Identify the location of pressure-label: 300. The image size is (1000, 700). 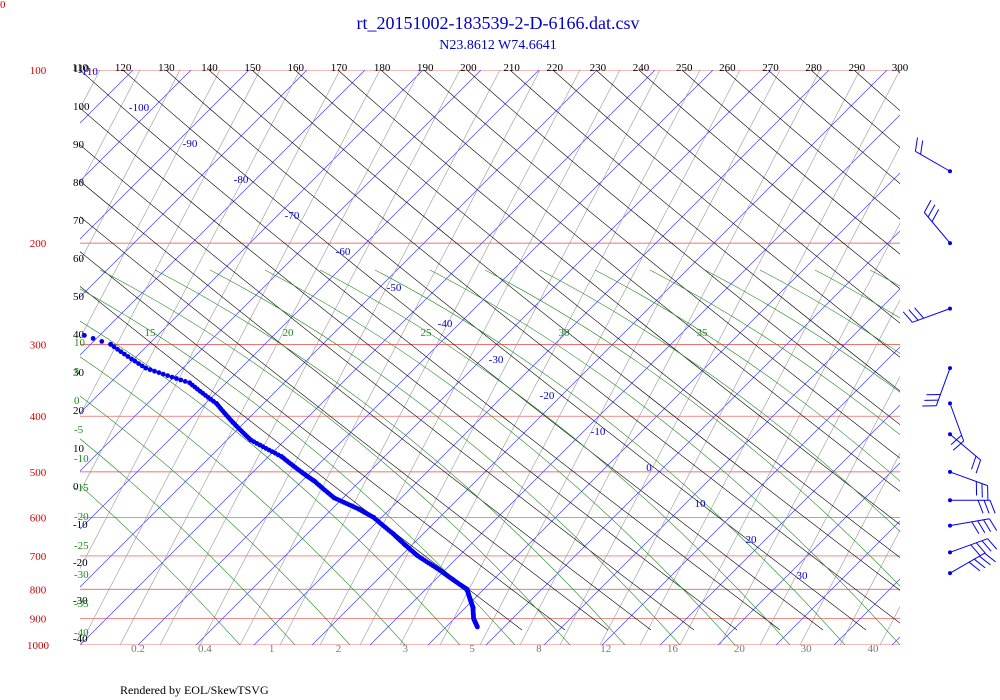
(38, 345).